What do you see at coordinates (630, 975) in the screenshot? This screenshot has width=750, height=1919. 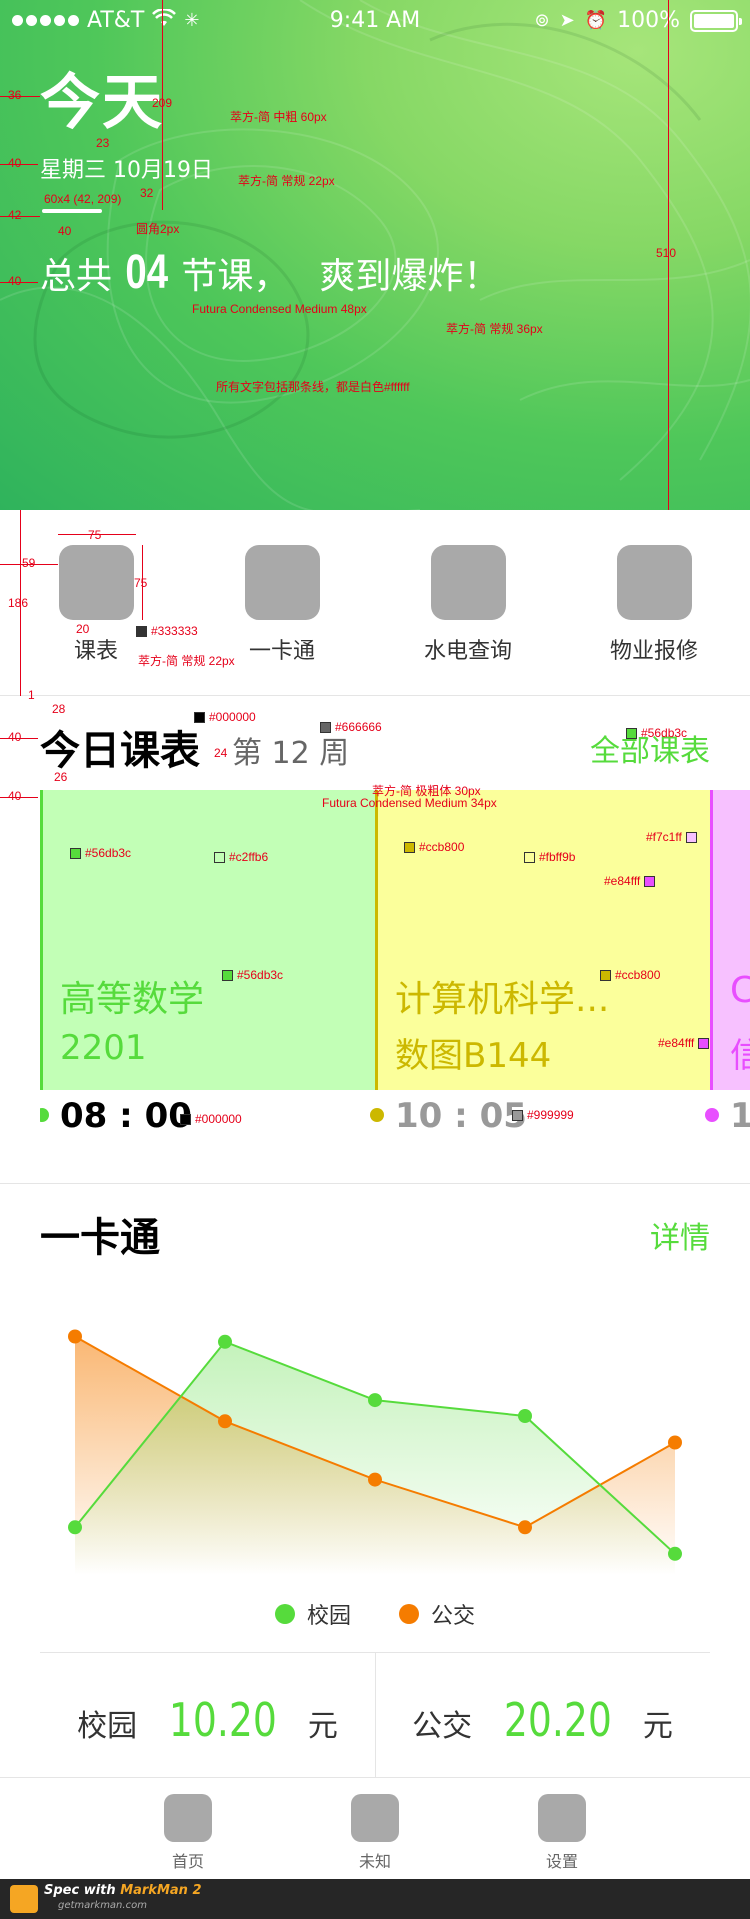 I see `ann-text-yellow: #ccb800` at bounding box center [630, 975].